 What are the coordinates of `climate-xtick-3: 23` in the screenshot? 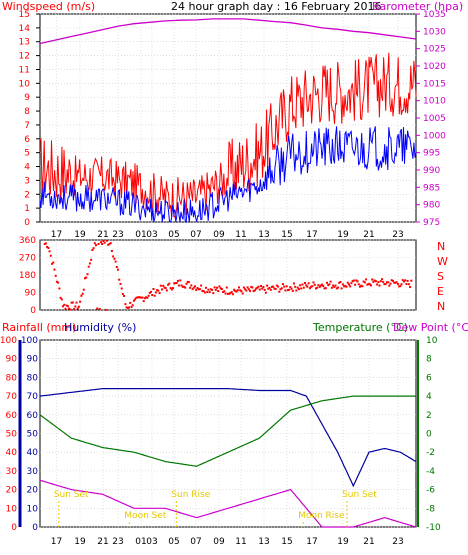 It's located at (117, 542).